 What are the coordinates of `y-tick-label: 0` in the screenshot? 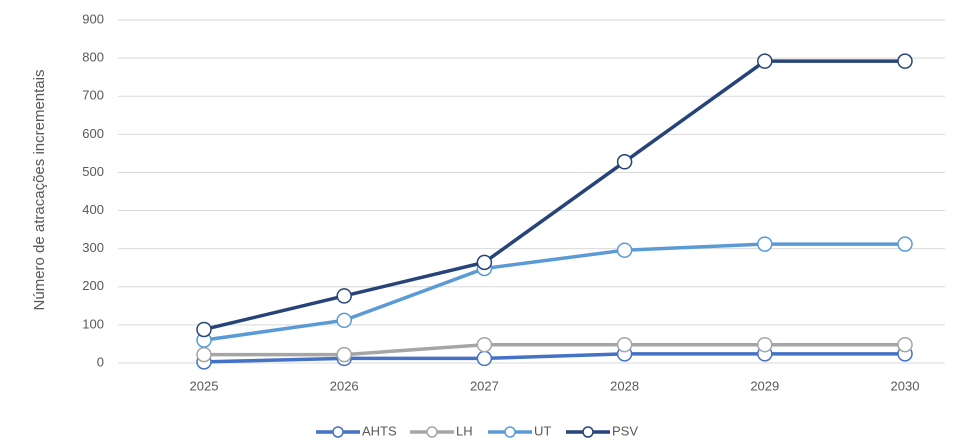 It's located at (100, 361).